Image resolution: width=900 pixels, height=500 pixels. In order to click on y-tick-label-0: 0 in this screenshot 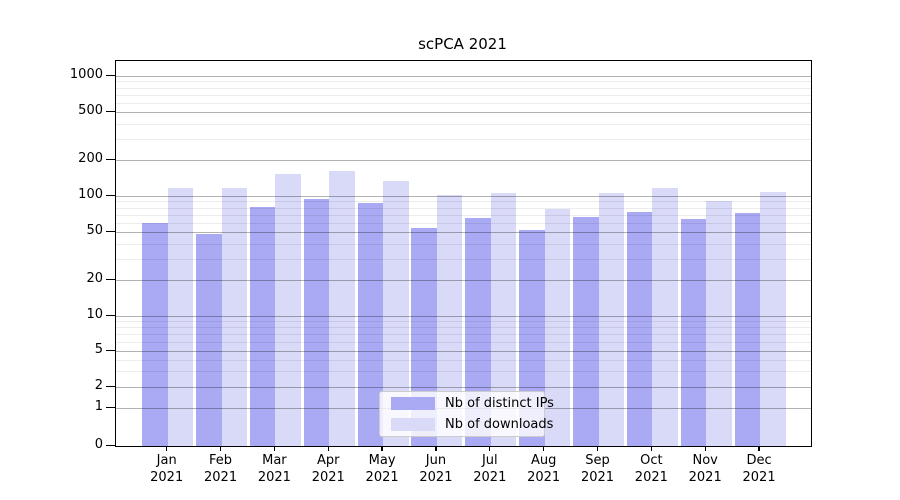, I will do `click(98, 444)`.